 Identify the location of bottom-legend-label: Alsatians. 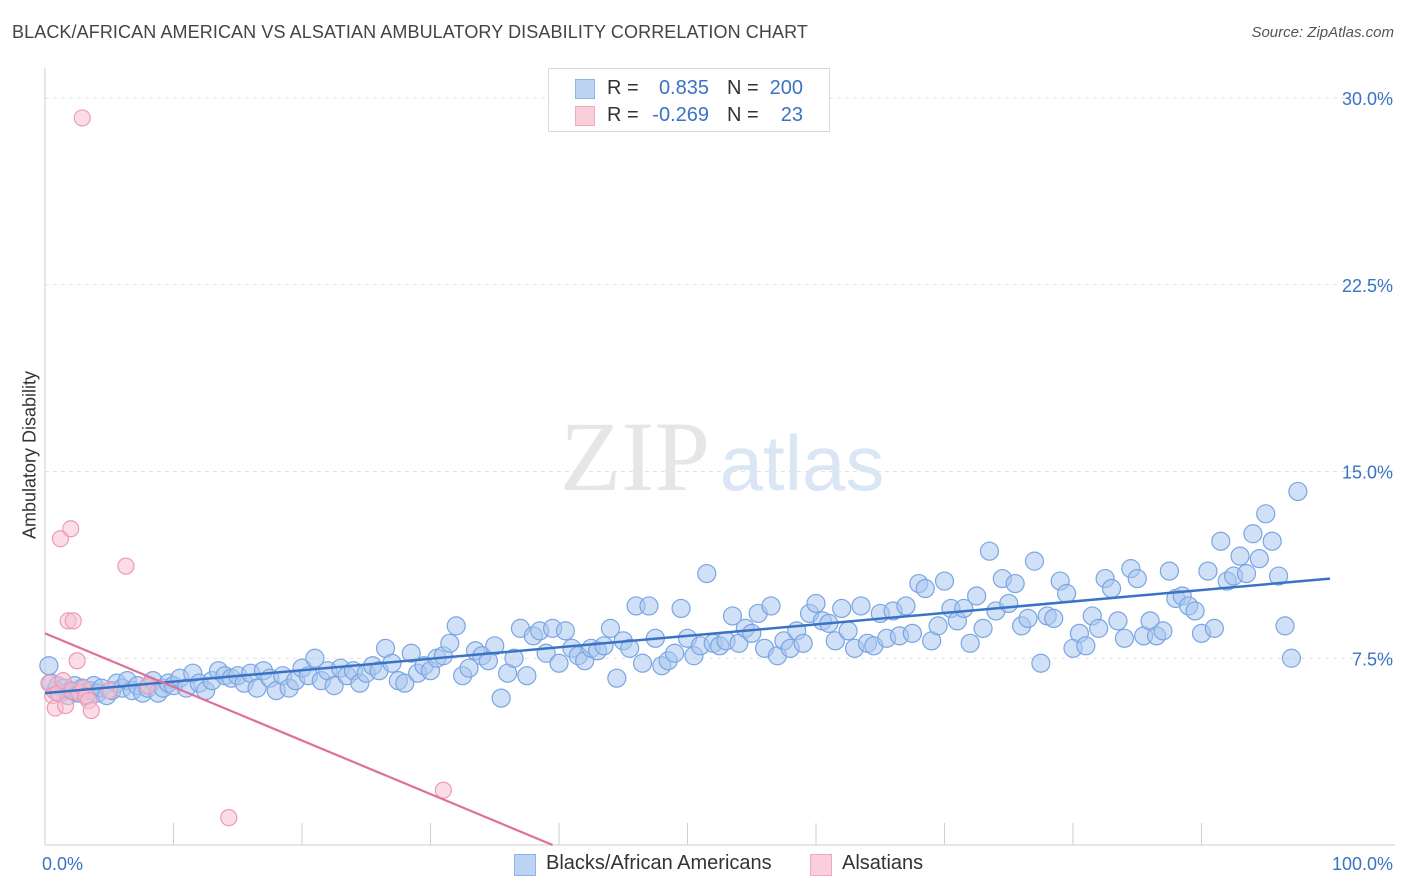
(883, 863).